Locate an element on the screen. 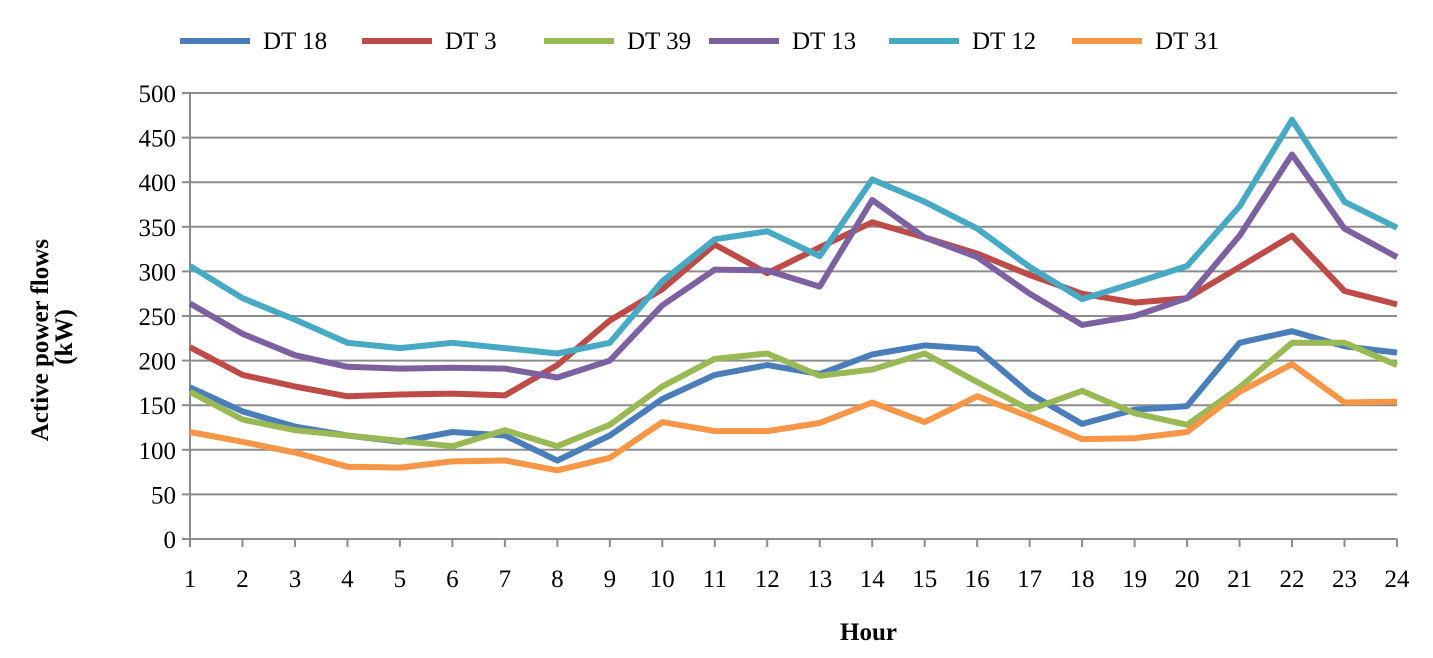 This screenshot has width=1433, height=658. y-tick-label: 300 is located at coordinates (158, 272).